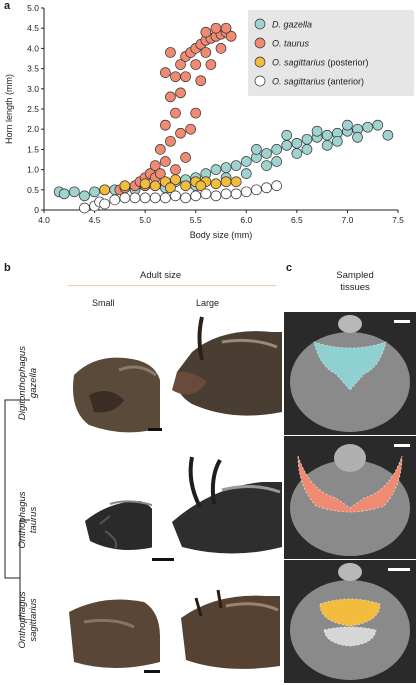 The height and width of the screenshot is (685, 416). What do you see at coordinates (350, 497) in the screenshot?
I see `tissue-image-taurus` at bounding box center [350, 497].